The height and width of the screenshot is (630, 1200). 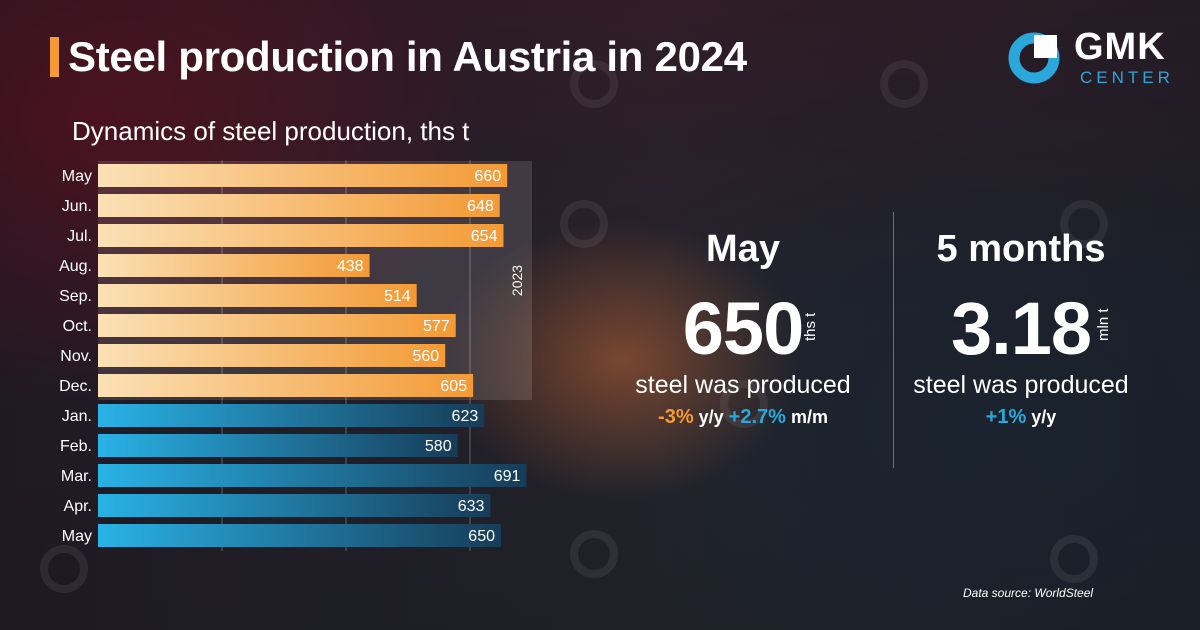 What do you see at coordinates (743, 249) in the screenshot?
I see `month-heading: May` at bounding box center [743, 249].